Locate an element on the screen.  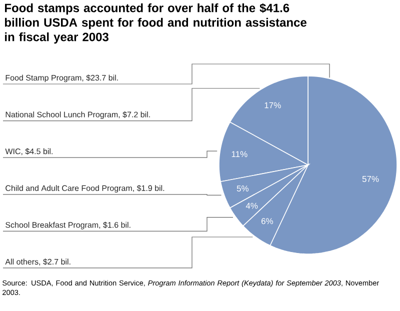
data-label: 57% is located at coordinates (370, 179).